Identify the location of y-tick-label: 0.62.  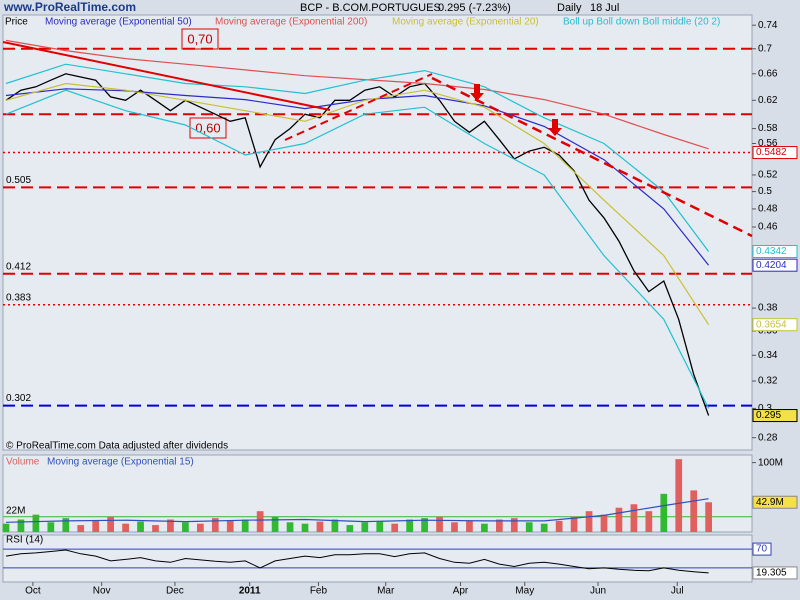
(768, 100).